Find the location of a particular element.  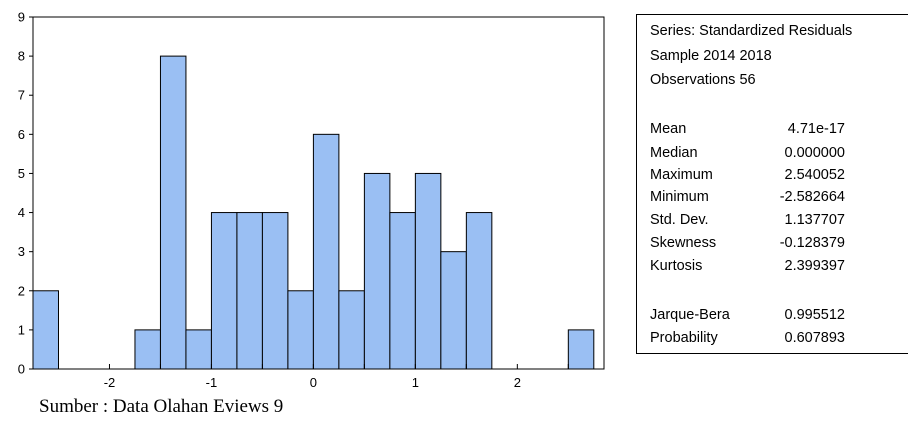

x-axis: -2 -1 0 1 2 is located at coordinates (313, 377).